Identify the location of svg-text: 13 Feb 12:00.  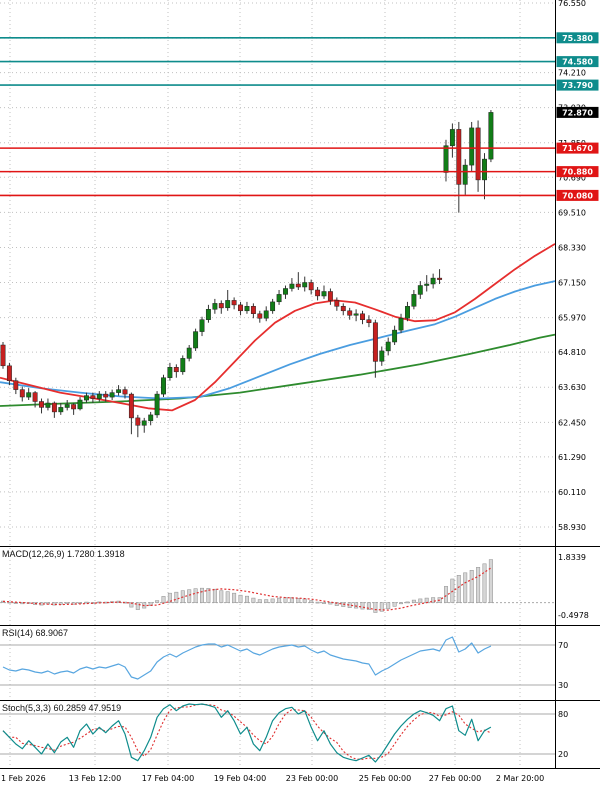
(95, 778).